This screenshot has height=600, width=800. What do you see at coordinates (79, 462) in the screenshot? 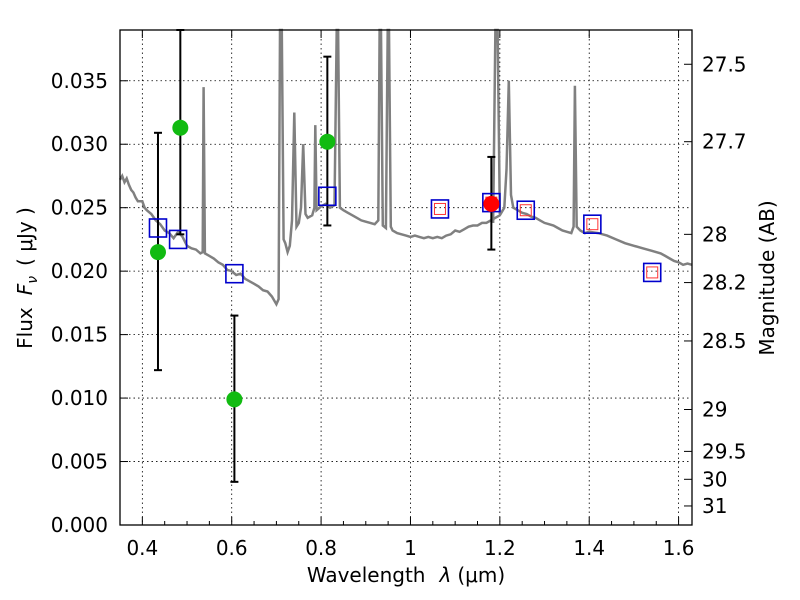
I see `y-tick-label: 0.005` at bounding box center [79, 462].